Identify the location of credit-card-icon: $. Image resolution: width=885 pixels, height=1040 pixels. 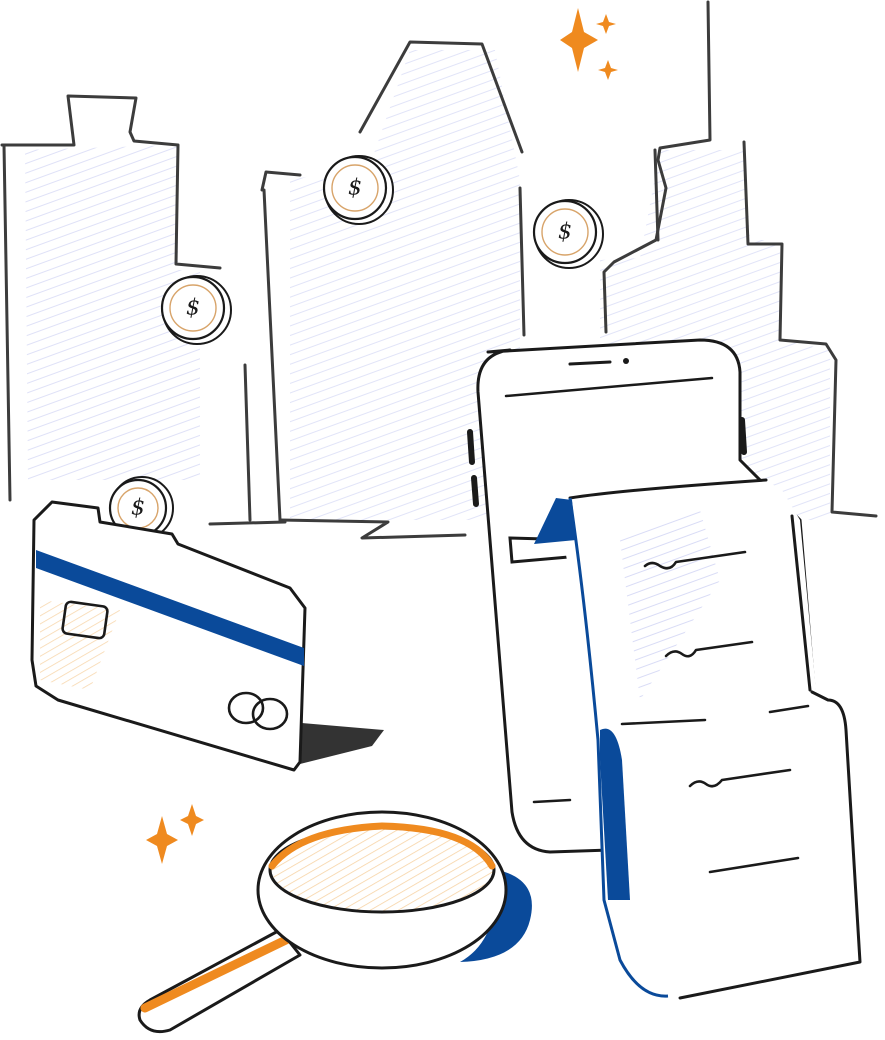
(207, 624).